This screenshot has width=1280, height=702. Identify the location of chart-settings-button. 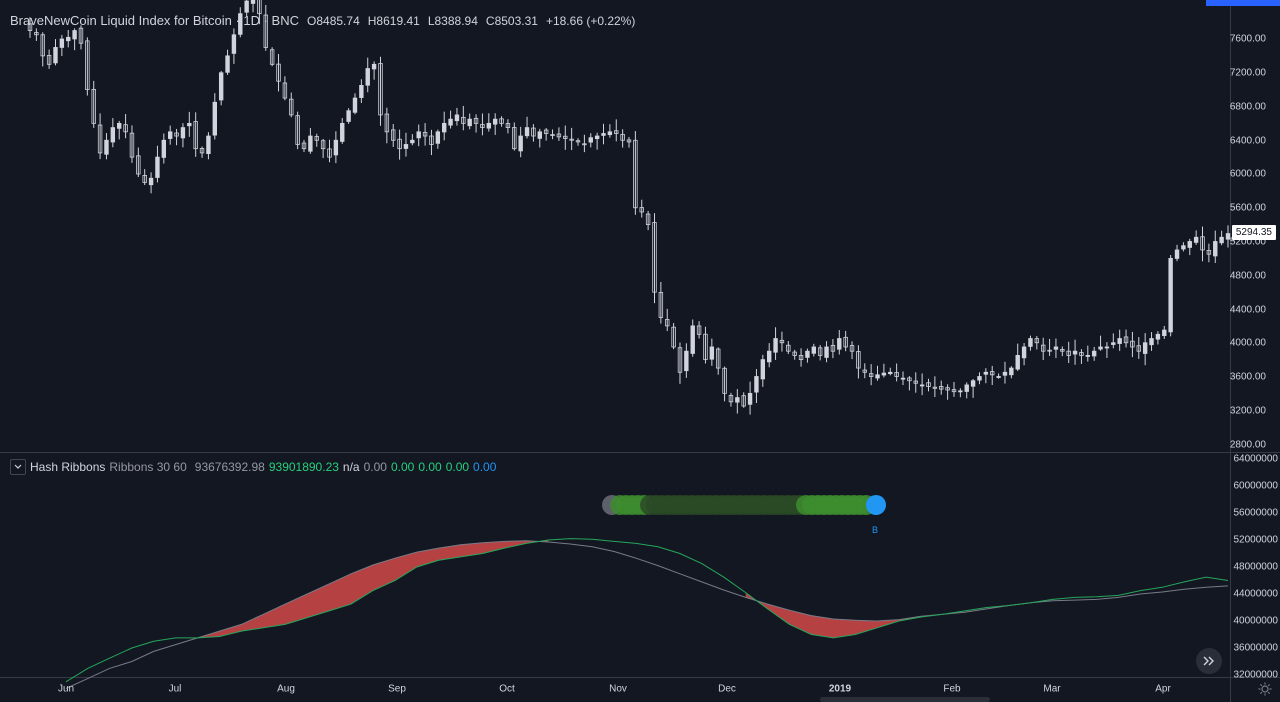
(1265, 689).